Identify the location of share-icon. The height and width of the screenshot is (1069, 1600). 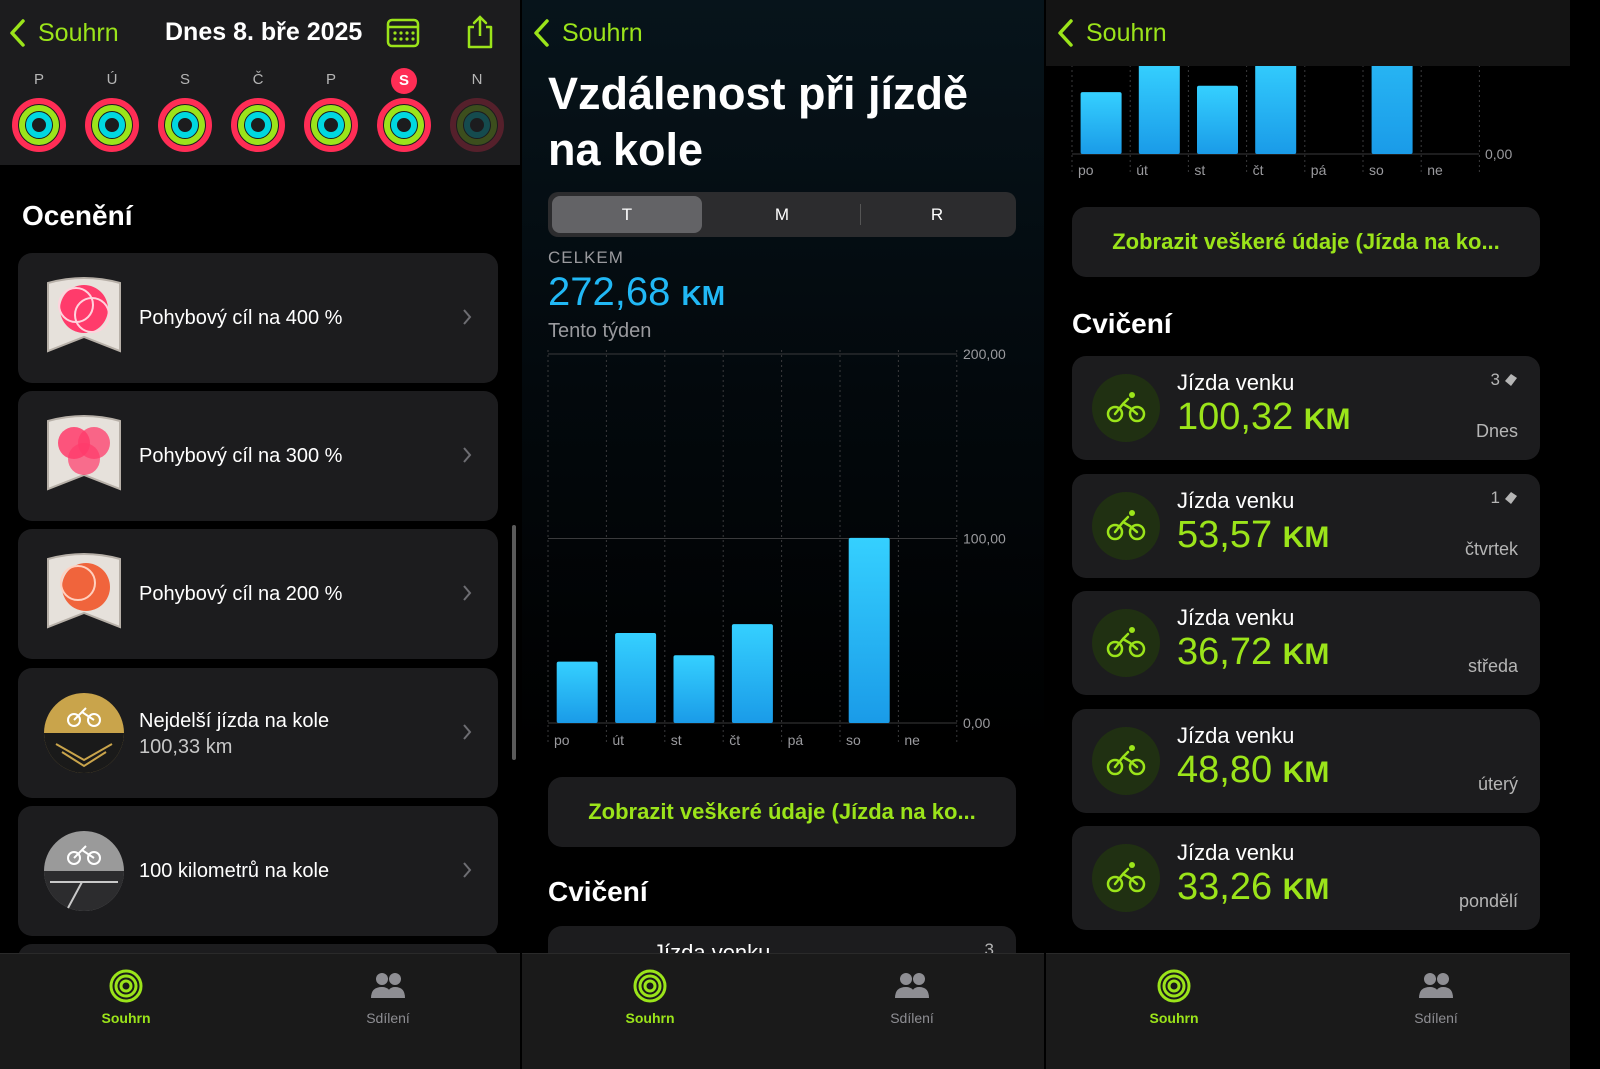
(480, 32).